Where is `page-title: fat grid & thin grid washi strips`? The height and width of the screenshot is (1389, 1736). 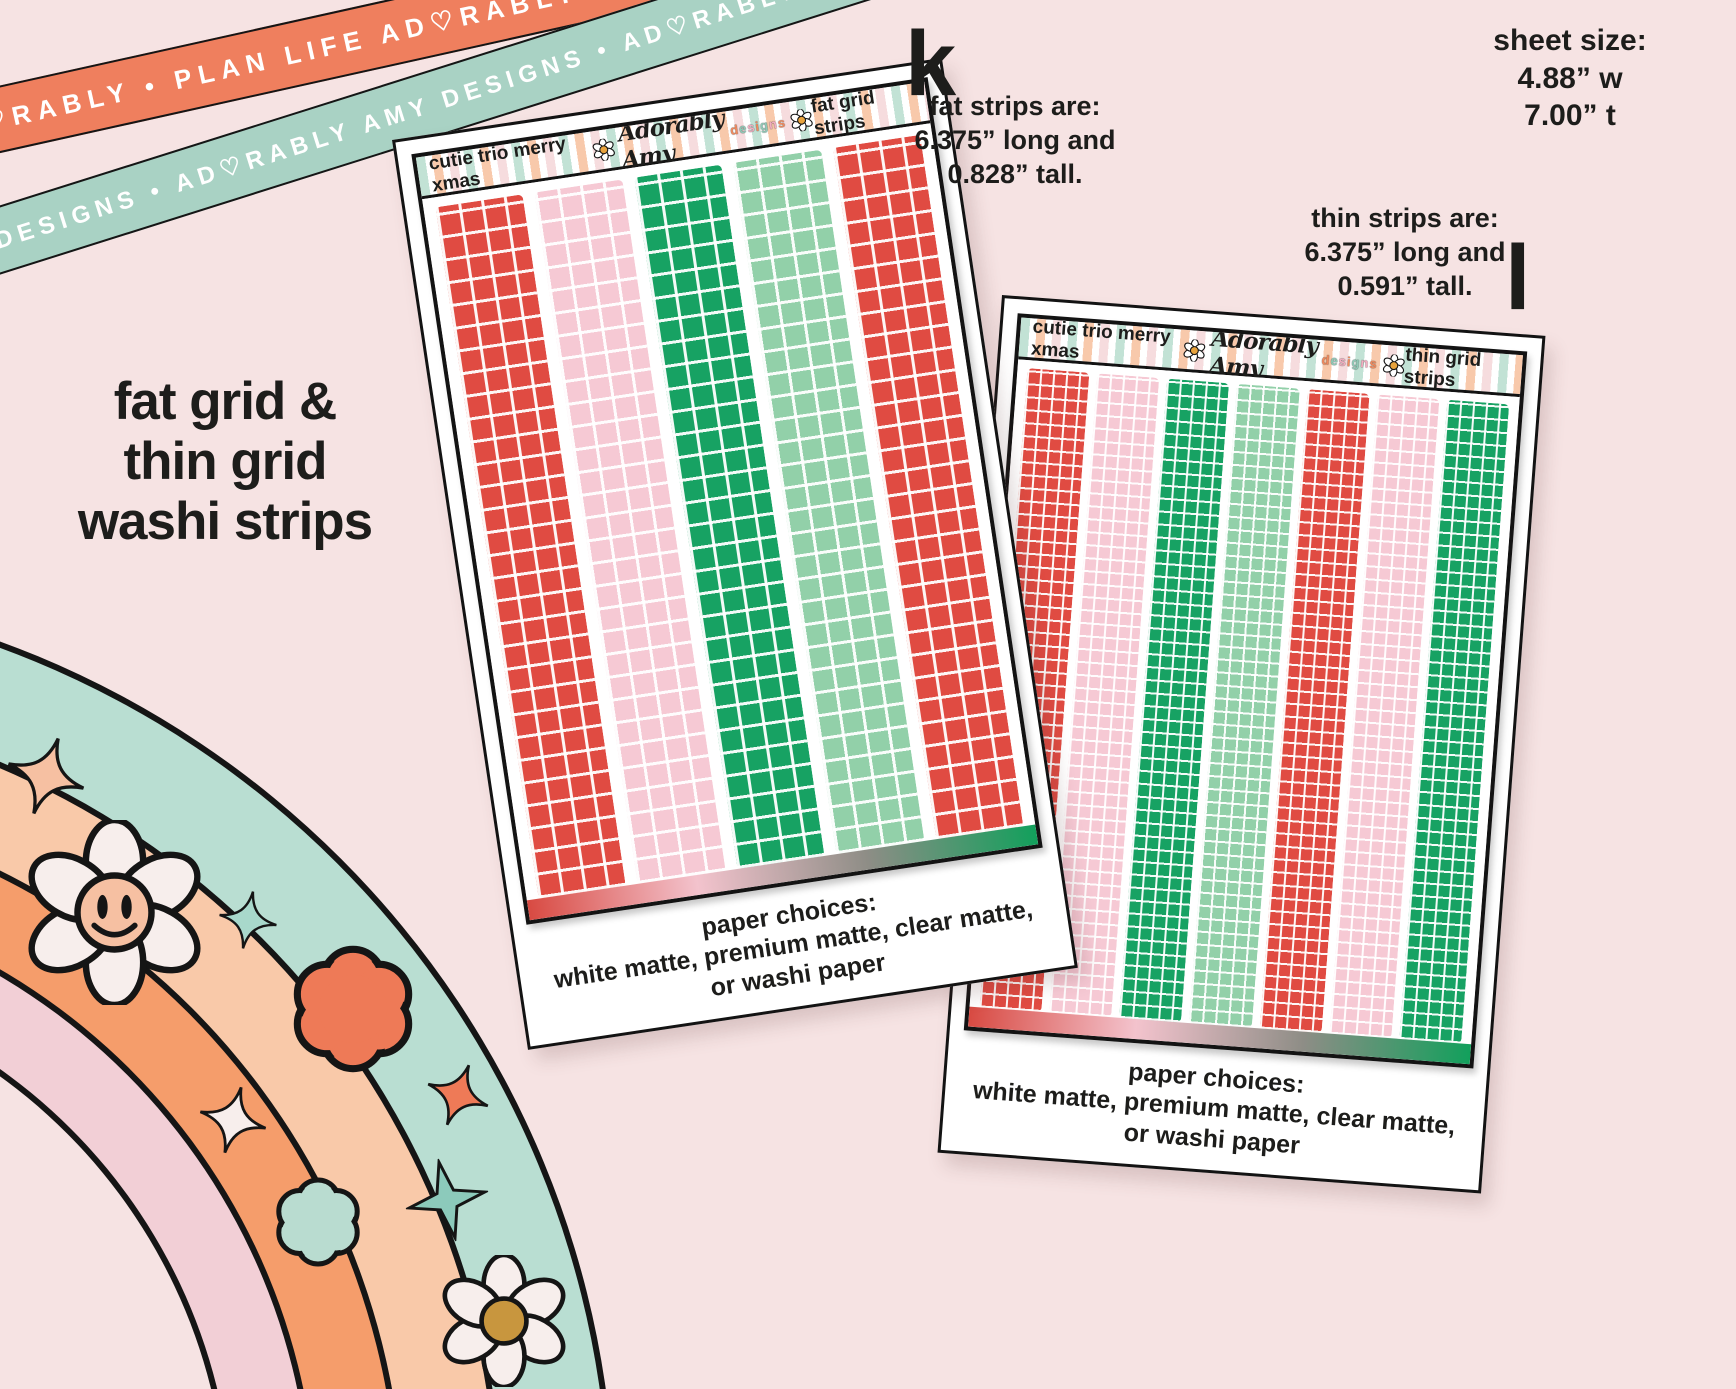 page-title: fat grid & thin grid washi strips is located at coordinates (225, 462).